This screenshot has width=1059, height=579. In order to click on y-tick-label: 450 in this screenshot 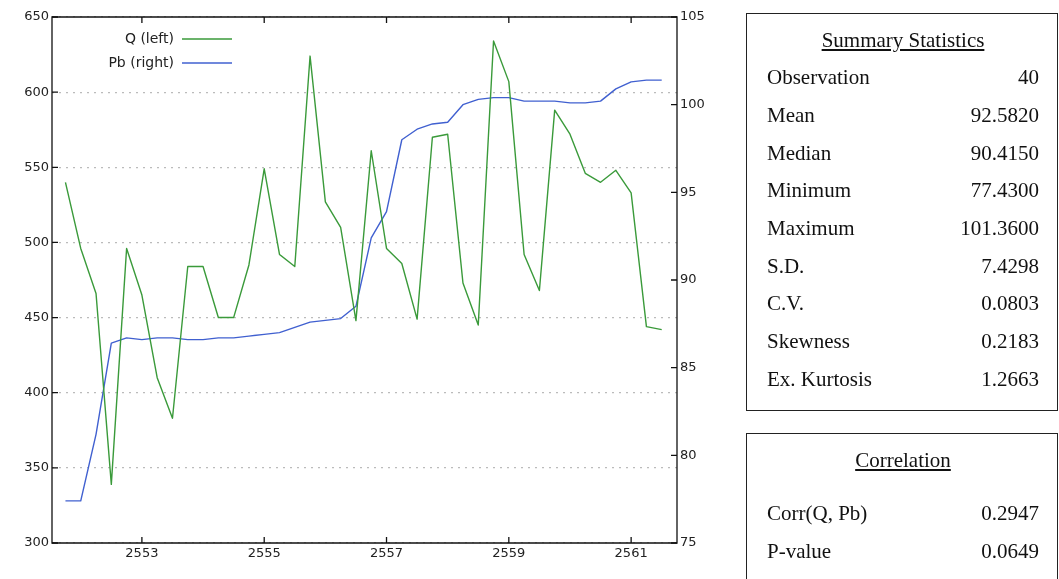, I will do `click(36, 316)`.